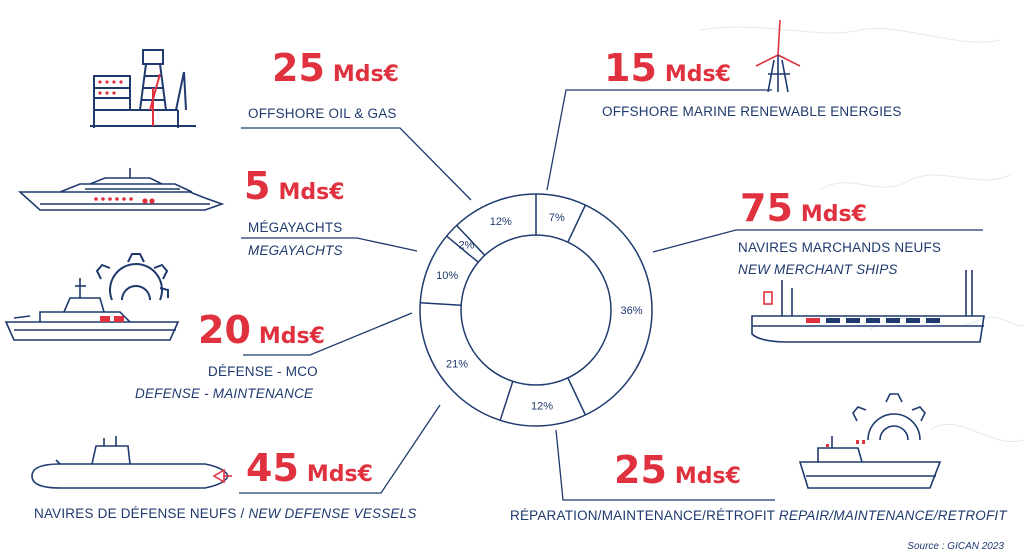  Describe the element at coordinates (295, 250) in the screenshot. I see `label-yachts-en: MEGAYACHTS` at that location.